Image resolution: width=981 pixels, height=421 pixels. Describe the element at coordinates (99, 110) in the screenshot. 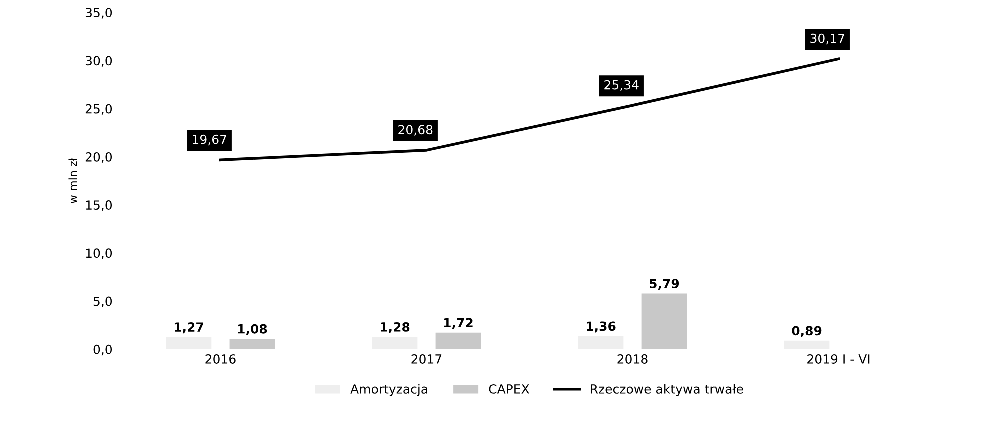

I see `y-tick-label: 25,0` at that location.